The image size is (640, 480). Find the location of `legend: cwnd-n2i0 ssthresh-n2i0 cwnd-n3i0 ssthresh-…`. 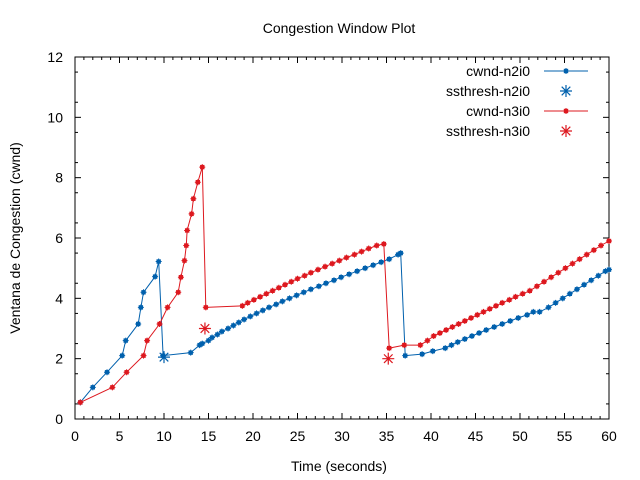

legend: cwnd-n2i0 ssthresh-n2i0 cwnd-n3i0 ssthresh-… is located at coordinates (517, 101).